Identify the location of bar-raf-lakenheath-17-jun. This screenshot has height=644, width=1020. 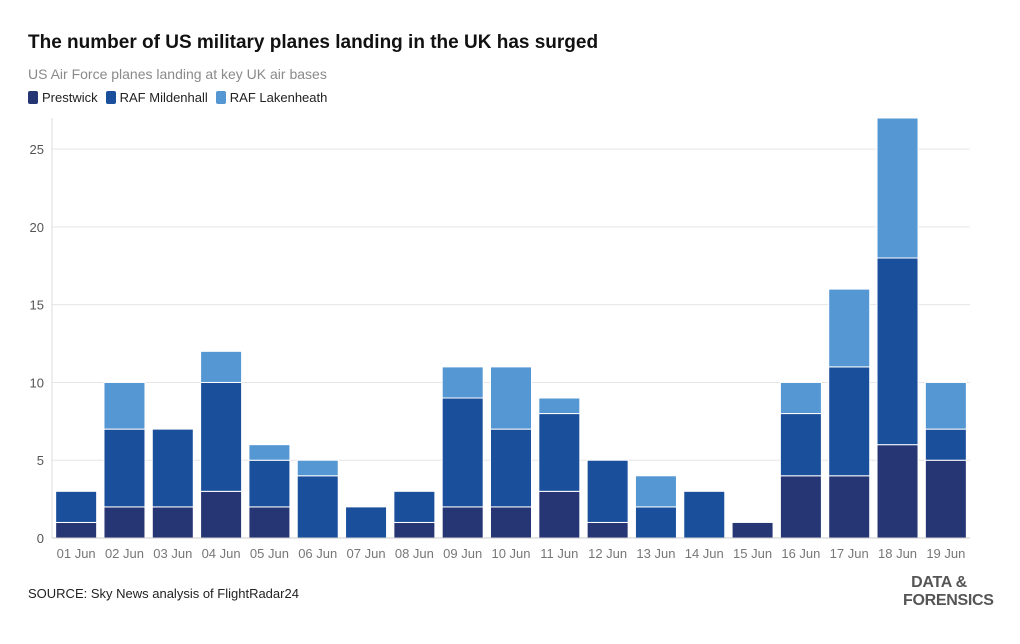
(849, 328).